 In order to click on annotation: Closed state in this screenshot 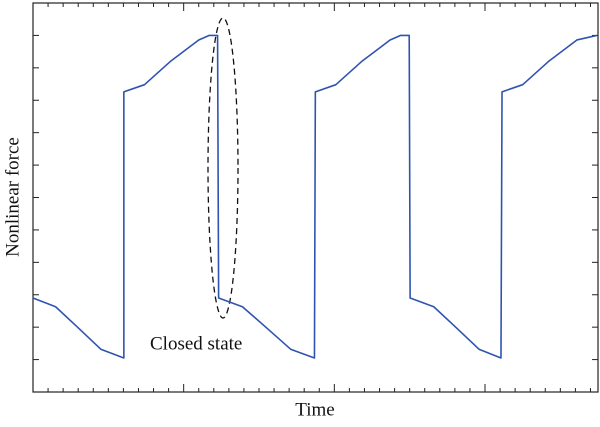, I will do `click(196, 343)`.